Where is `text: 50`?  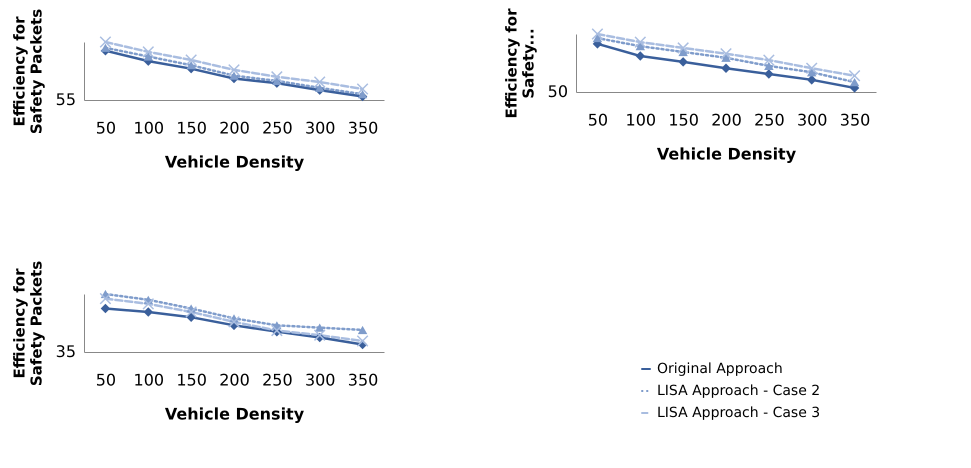 text: 50 is located at coordinates (558, 91).